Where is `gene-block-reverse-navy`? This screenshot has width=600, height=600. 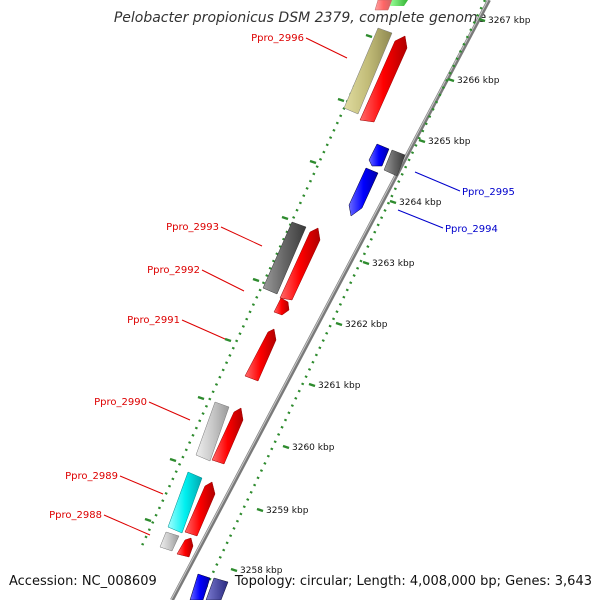
gene-block-reverse-navy is located at coordinates (217, 588).